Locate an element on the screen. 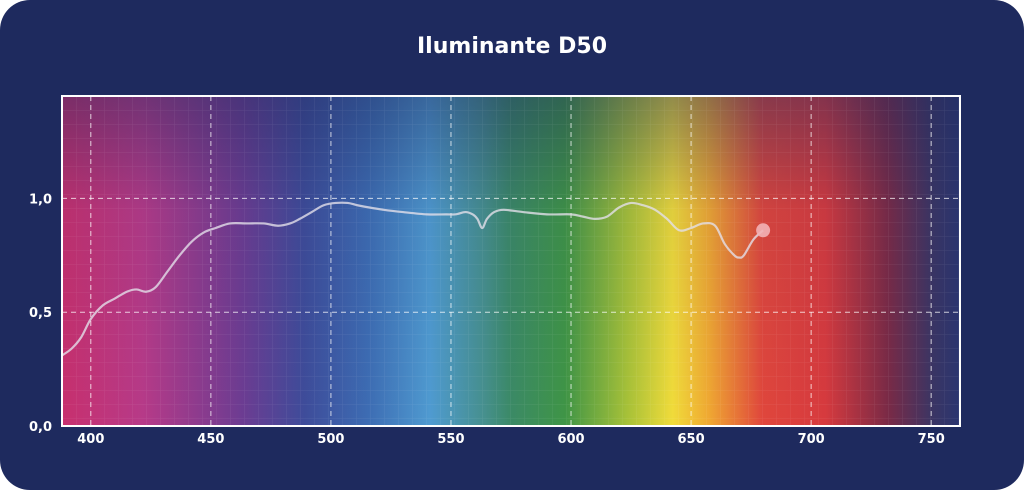 The width and height of the screenshot is (1024, 490). chart-title: Iluminante D50 is located at coordinates (512, 46).